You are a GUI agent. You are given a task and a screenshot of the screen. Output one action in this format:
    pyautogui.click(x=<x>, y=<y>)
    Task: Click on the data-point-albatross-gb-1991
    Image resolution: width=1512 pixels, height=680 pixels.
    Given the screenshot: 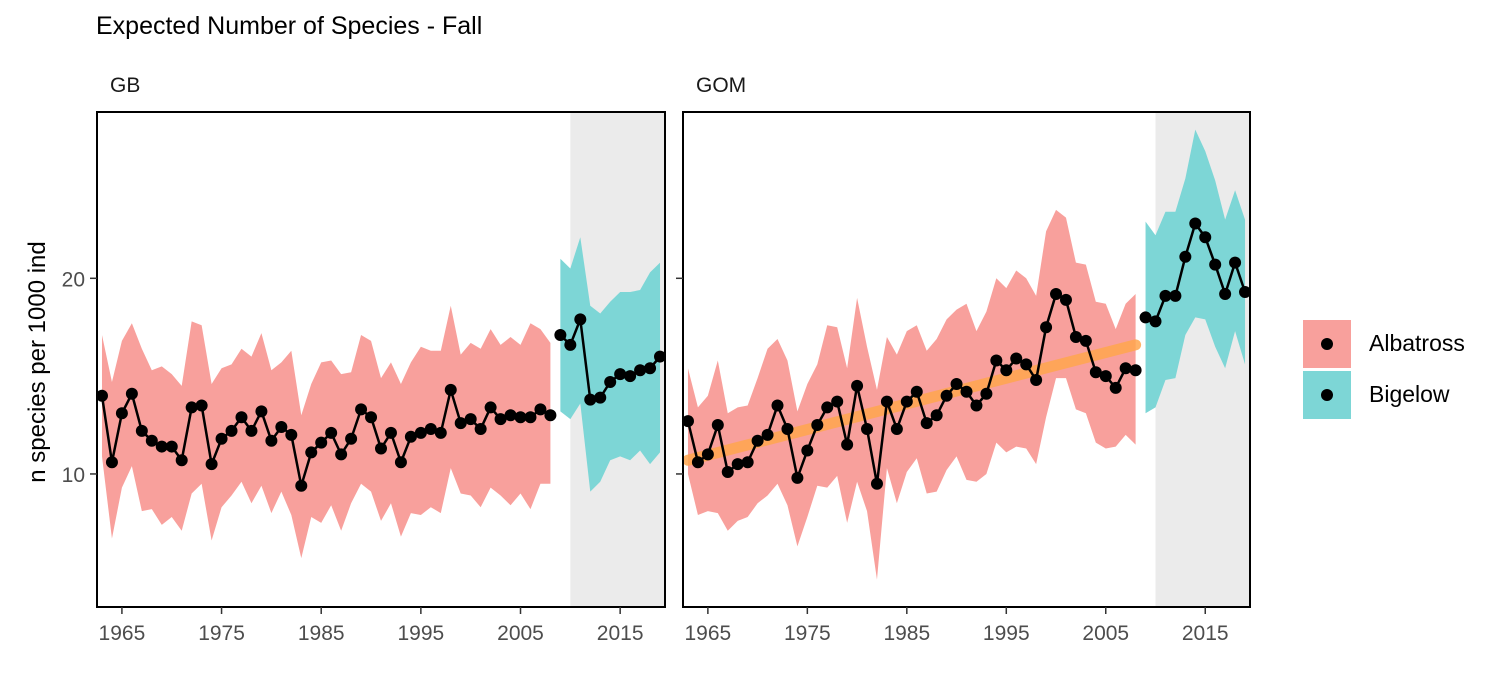 What is the action you would take?
    pyautogui.click(x=381, y=448)
    